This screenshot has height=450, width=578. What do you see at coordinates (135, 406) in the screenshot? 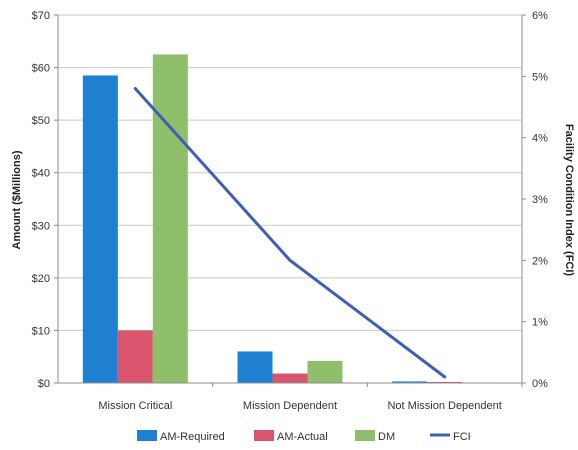
I see `x-tick-label: Mission Critical` at bounding box center [135, 406].